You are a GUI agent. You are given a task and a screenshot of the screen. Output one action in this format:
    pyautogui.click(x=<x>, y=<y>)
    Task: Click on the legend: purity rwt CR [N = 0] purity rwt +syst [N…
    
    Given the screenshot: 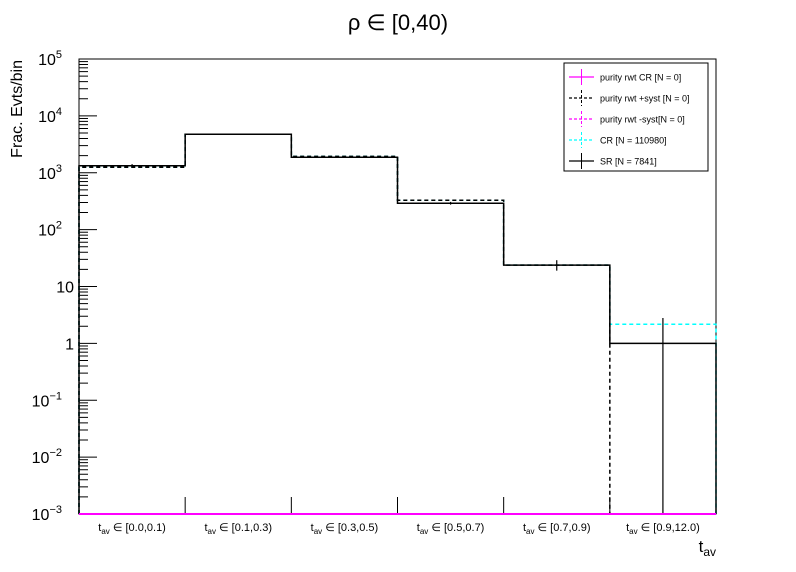 What is the action you would take?
    pyautogui.click(x=636, y=117)
    